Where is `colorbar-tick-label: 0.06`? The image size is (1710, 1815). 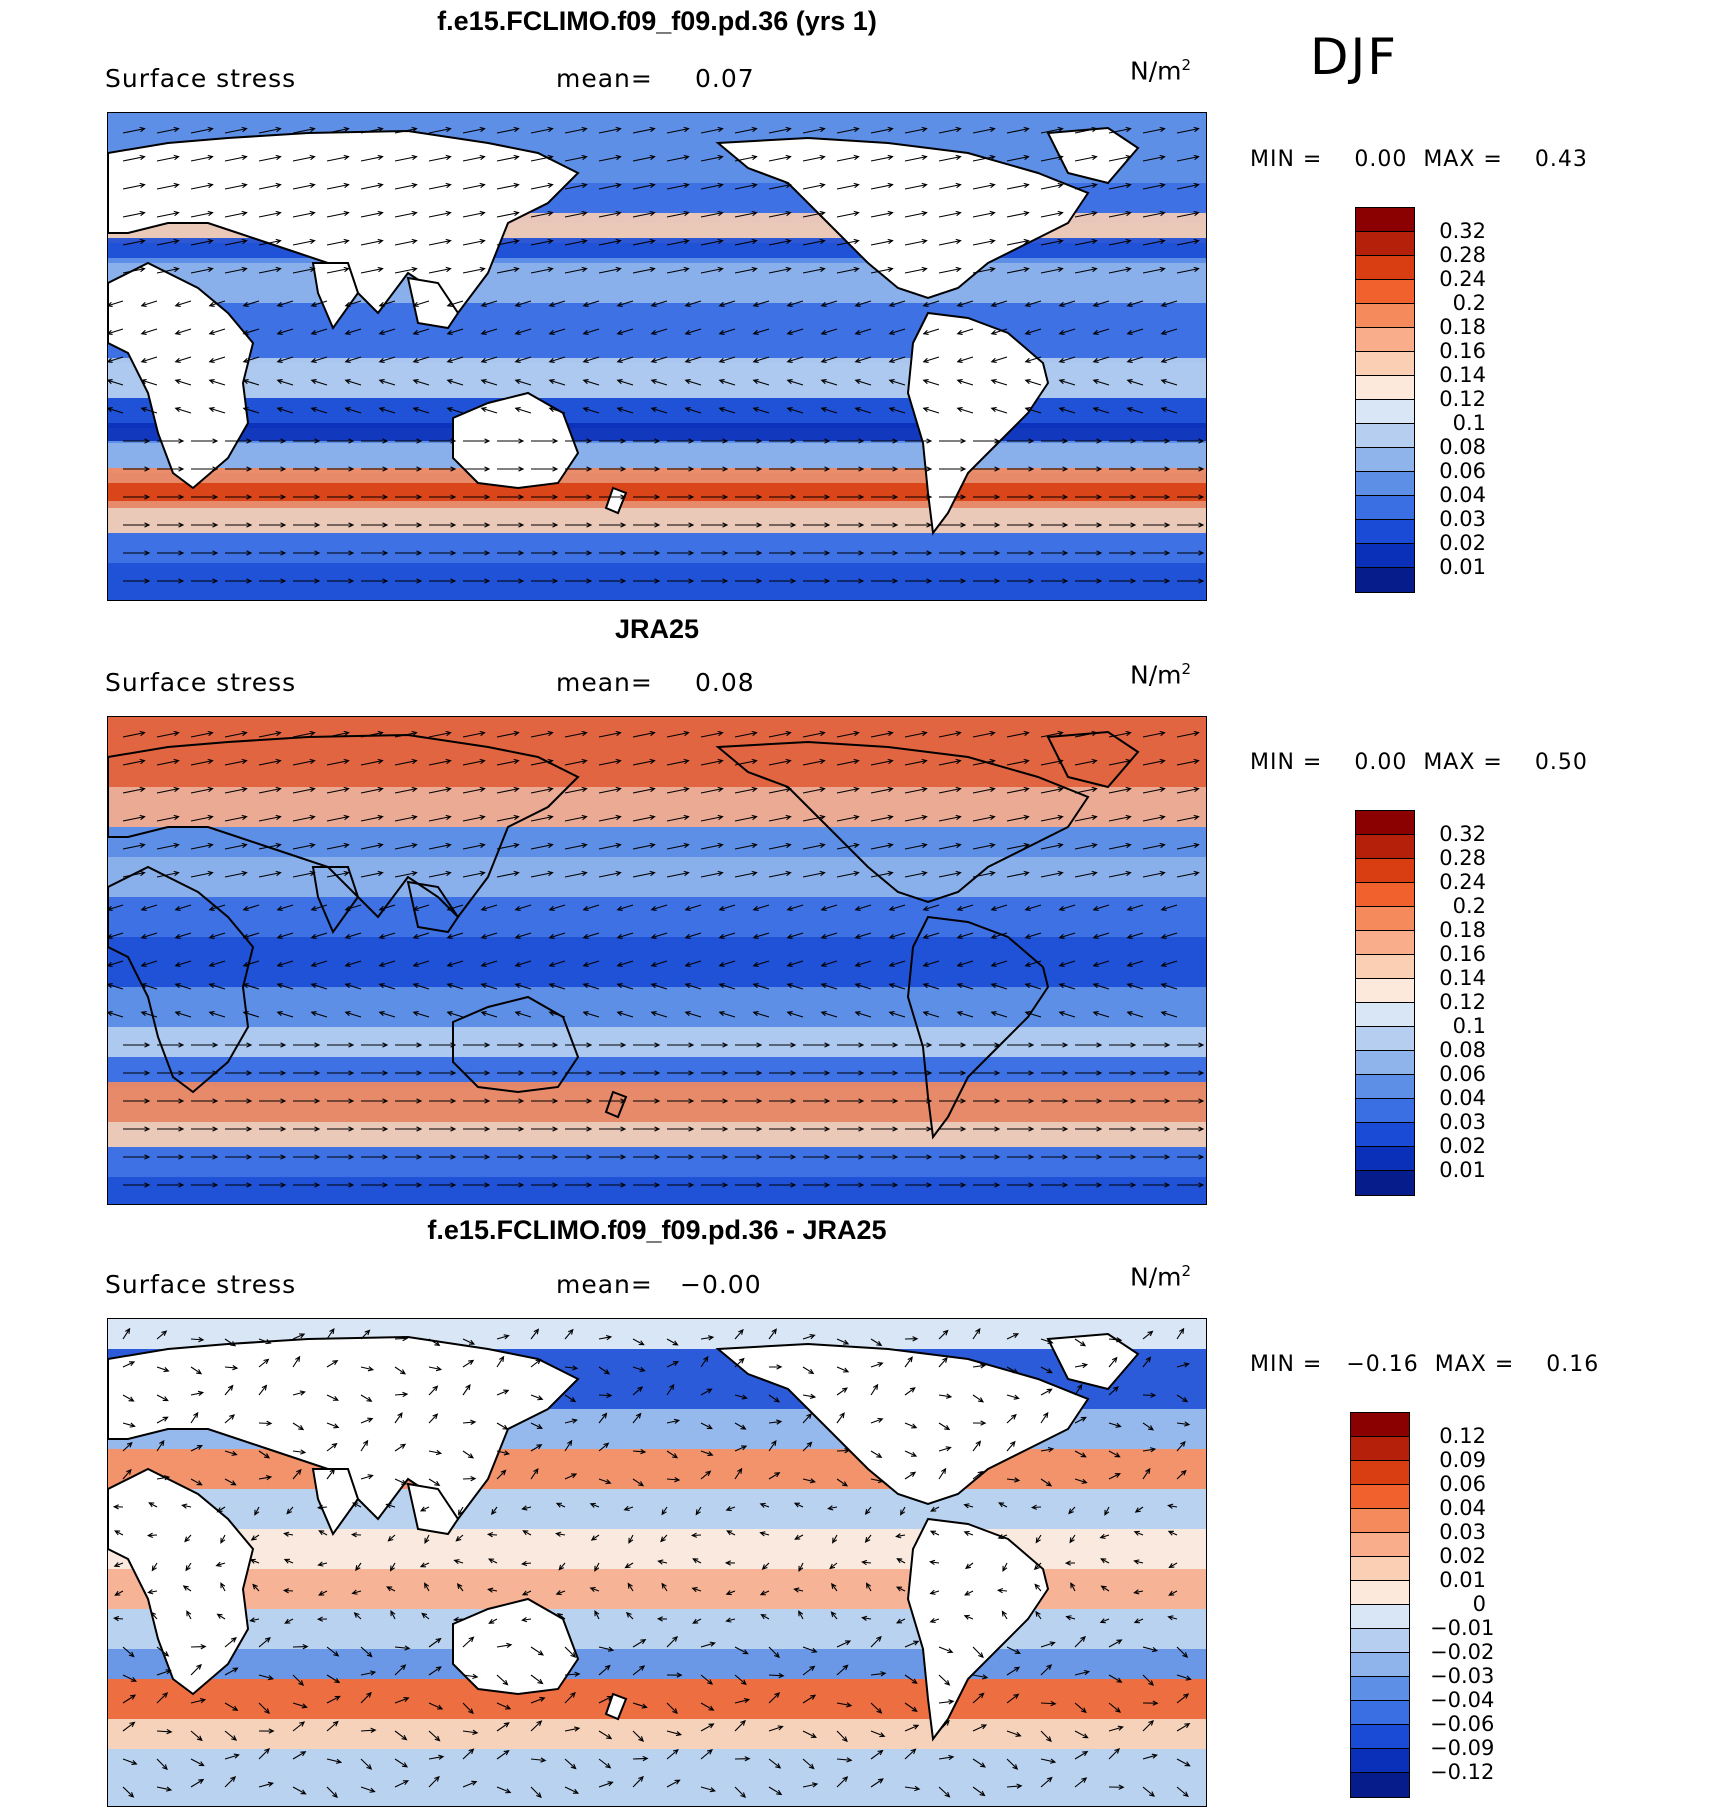
colorbar-tick-label: 0.06 is located at coordinates (1462, 1484).